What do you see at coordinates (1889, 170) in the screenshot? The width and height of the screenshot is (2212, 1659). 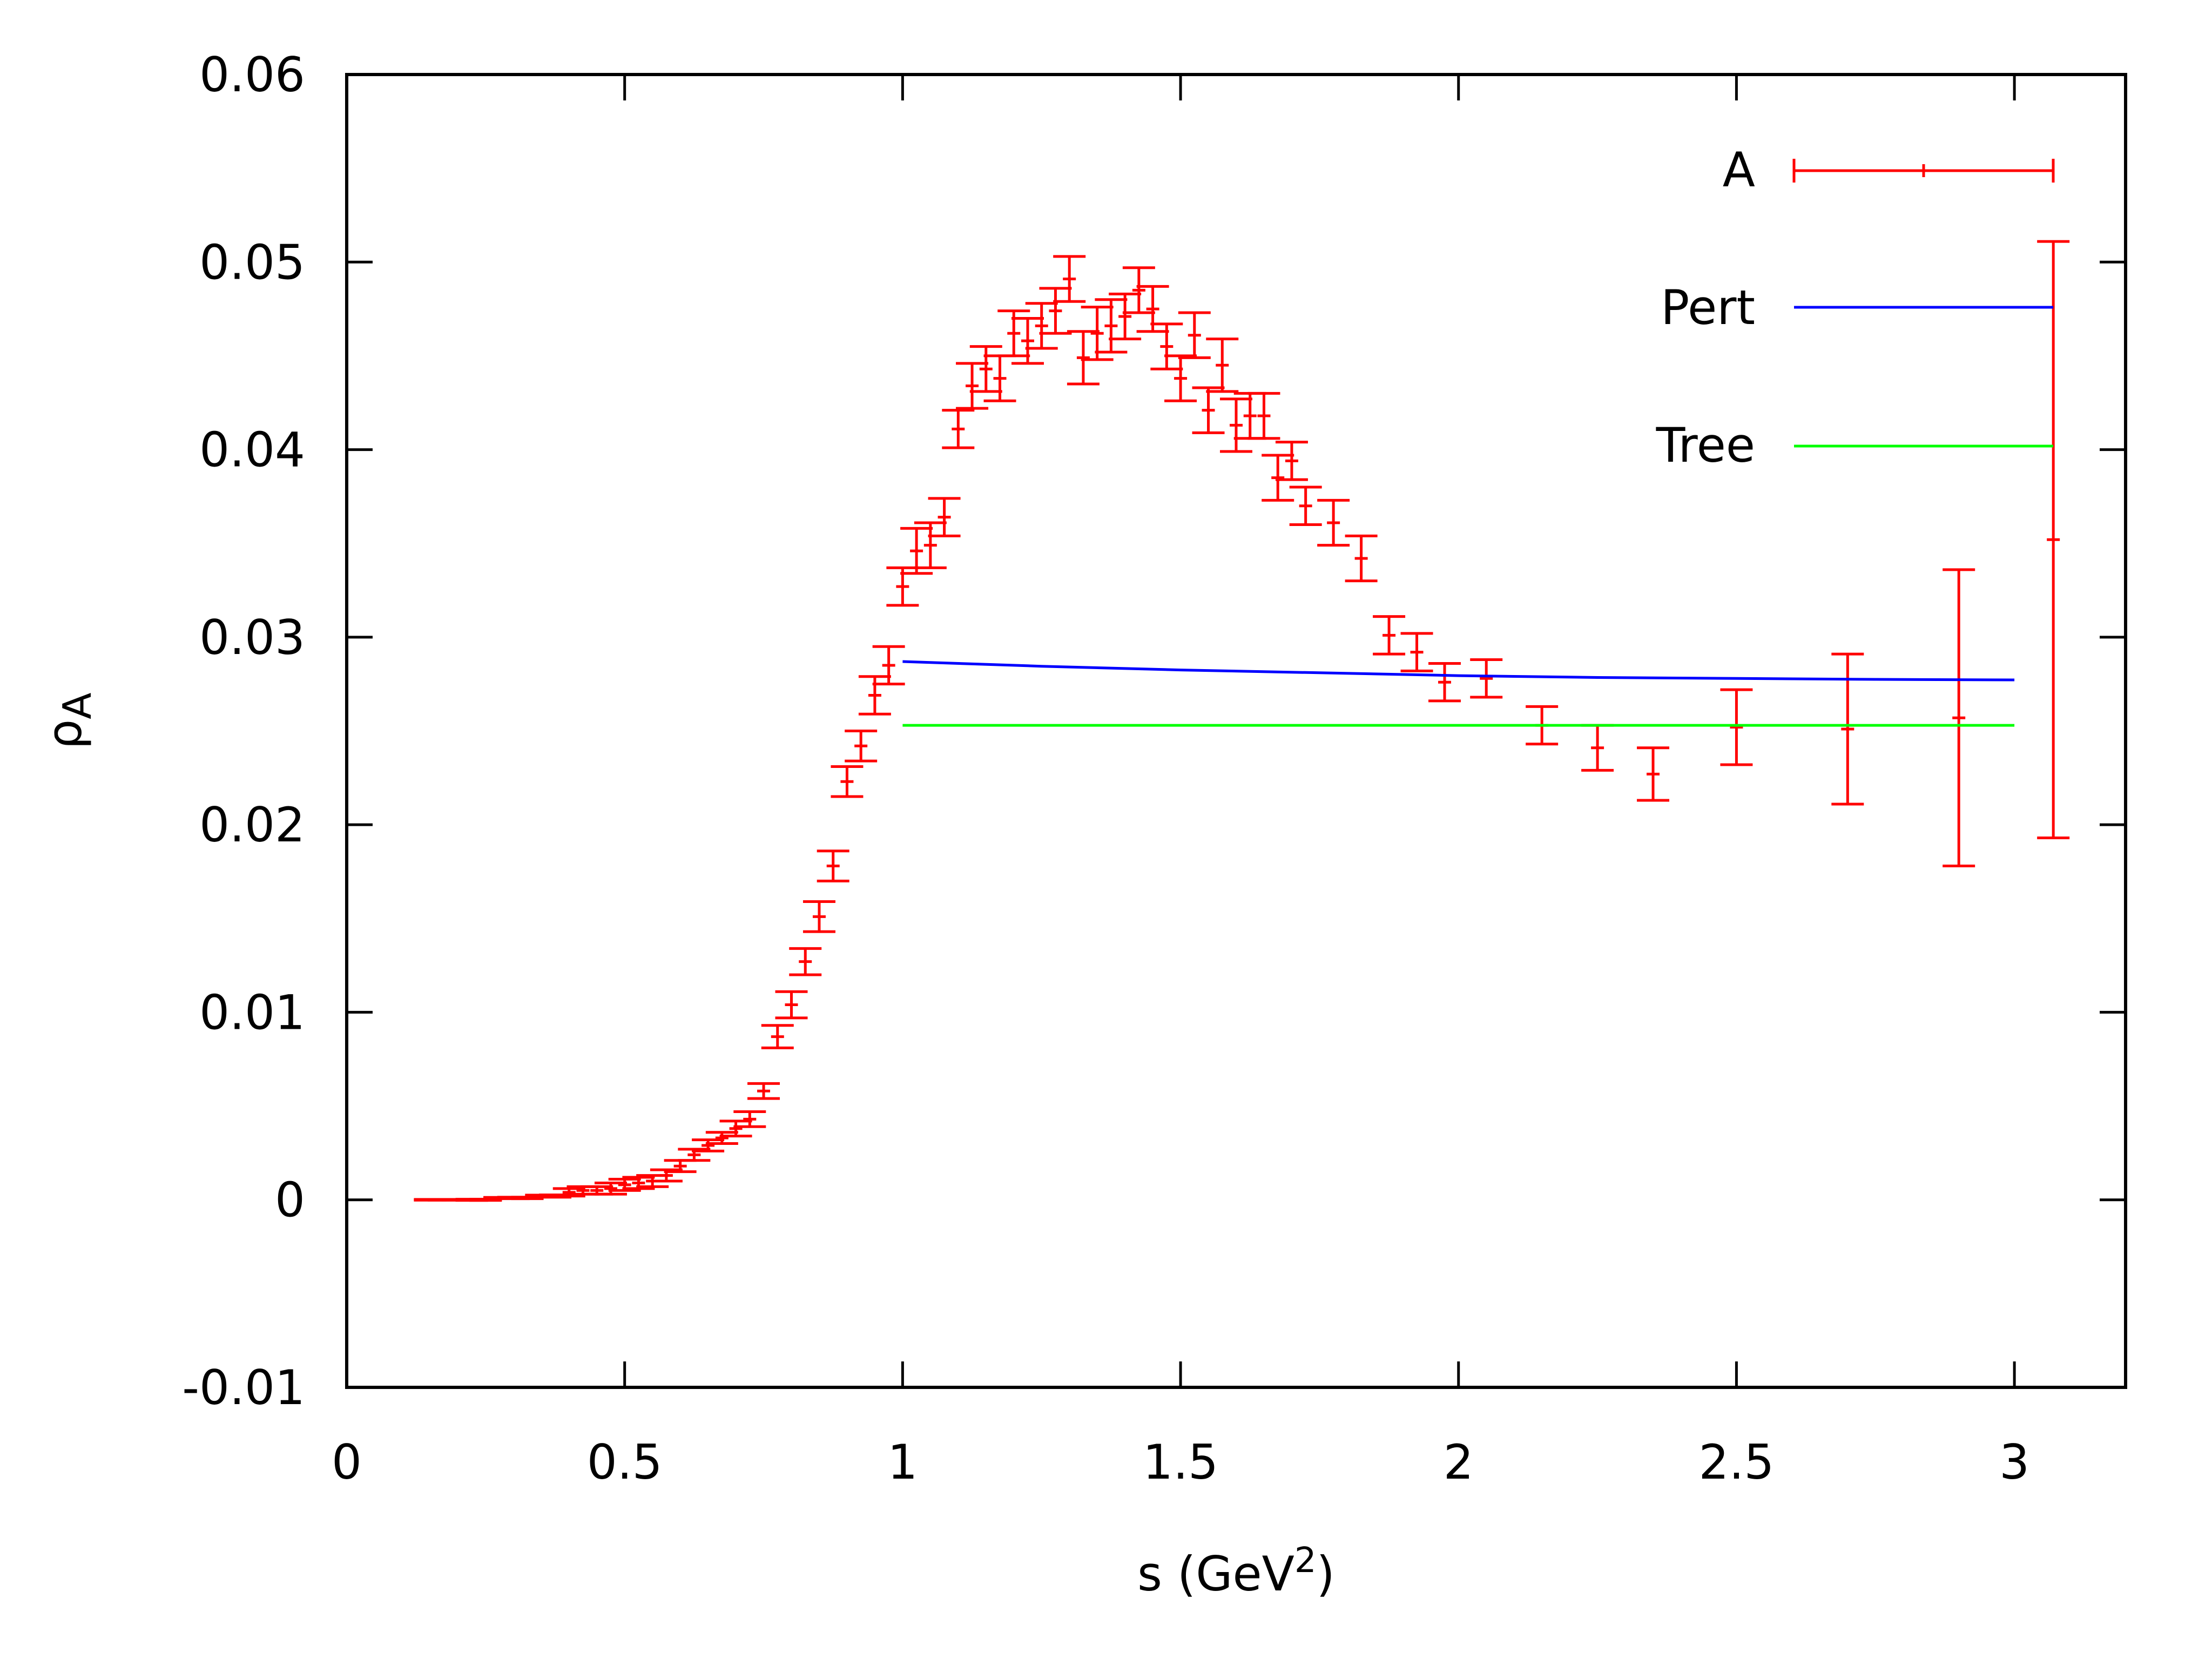 I see `legend-entry-a: A` at bounding box center [1889, 170].